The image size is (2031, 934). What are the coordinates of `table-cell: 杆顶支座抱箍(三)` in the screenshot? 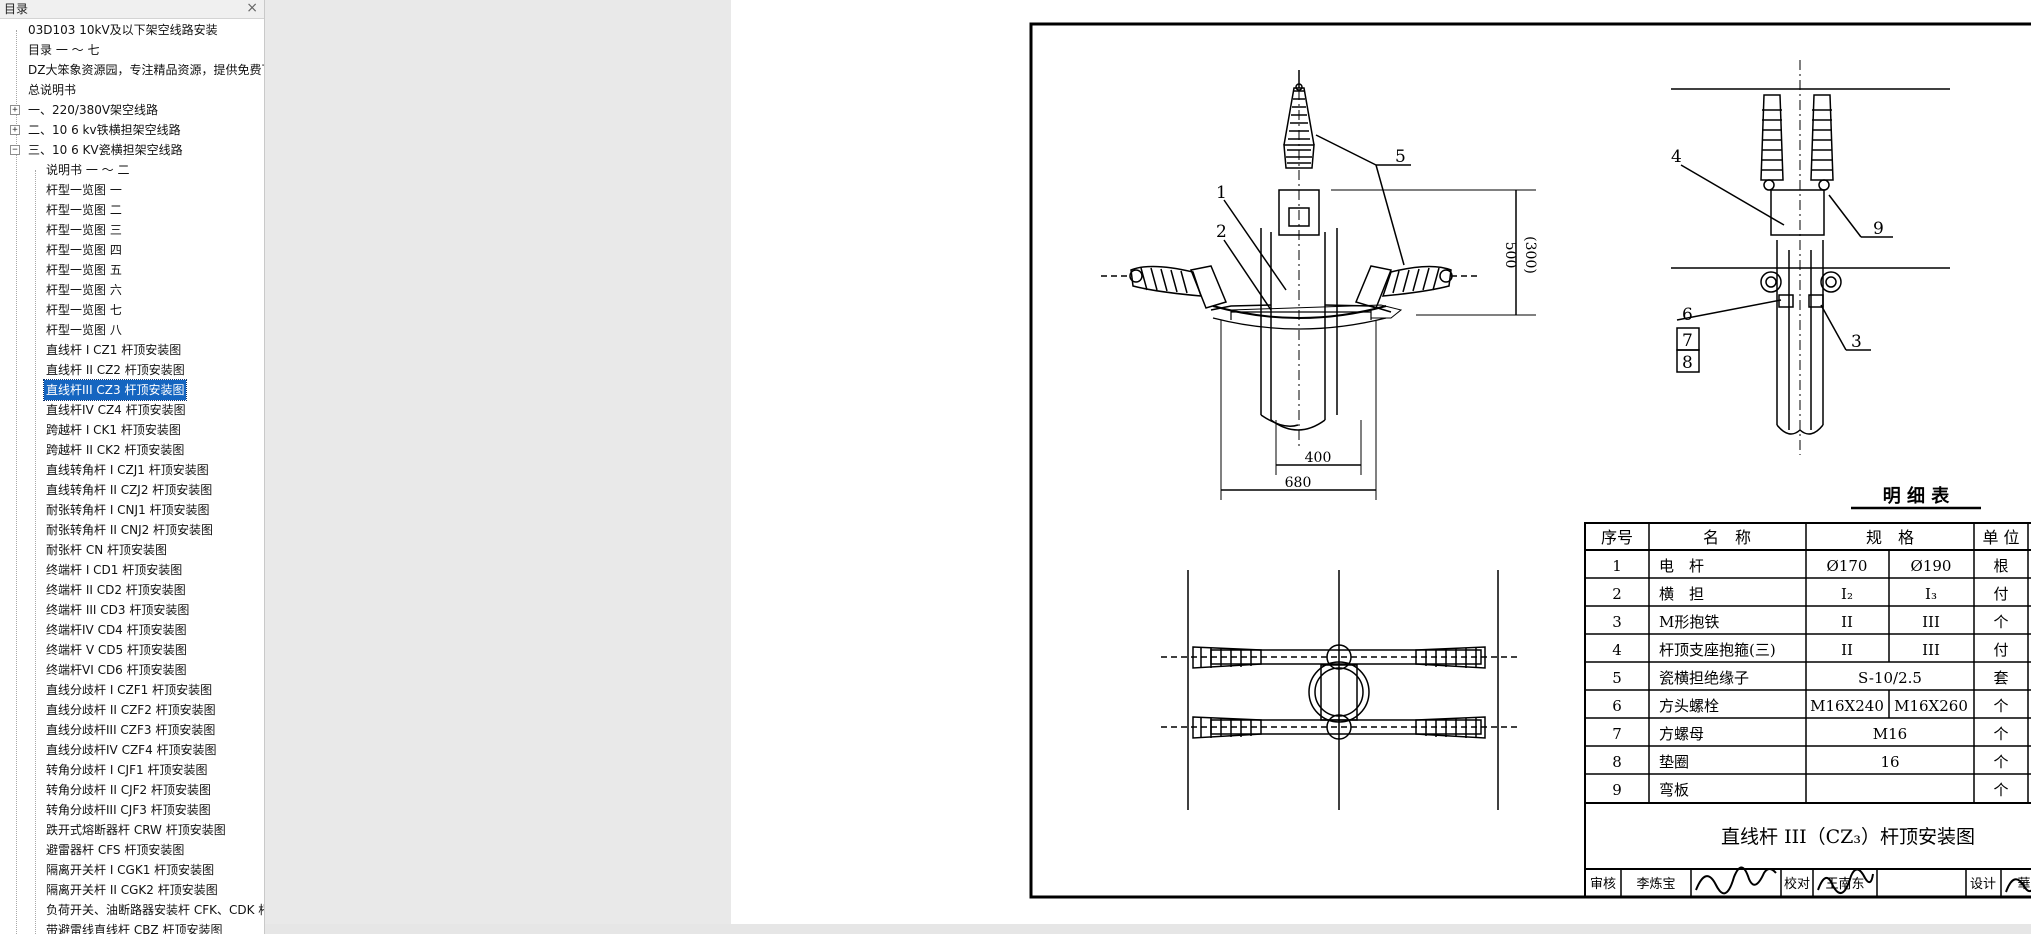 It's located at (1717, 650).